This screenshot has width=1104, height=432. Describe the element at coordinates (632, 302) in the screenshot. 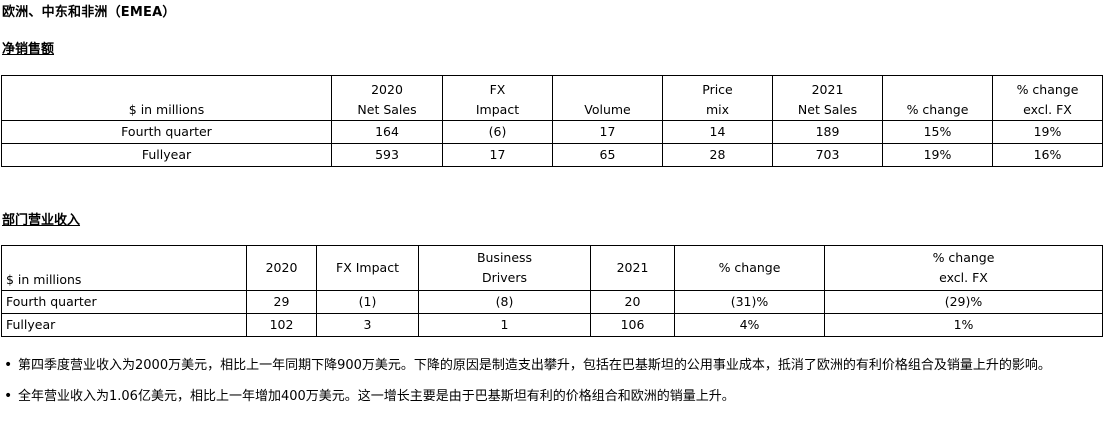

I see `table-cell: 20` at that location.